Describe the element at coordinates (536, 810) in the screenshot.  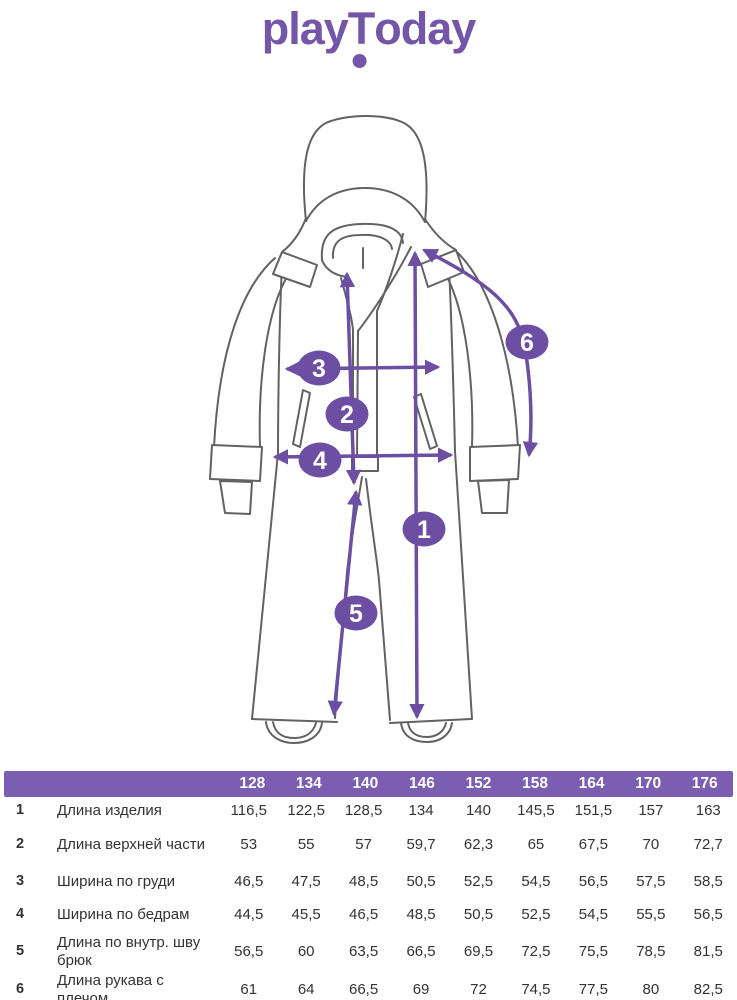
I see `size-value-cell: 145,5` at that location.